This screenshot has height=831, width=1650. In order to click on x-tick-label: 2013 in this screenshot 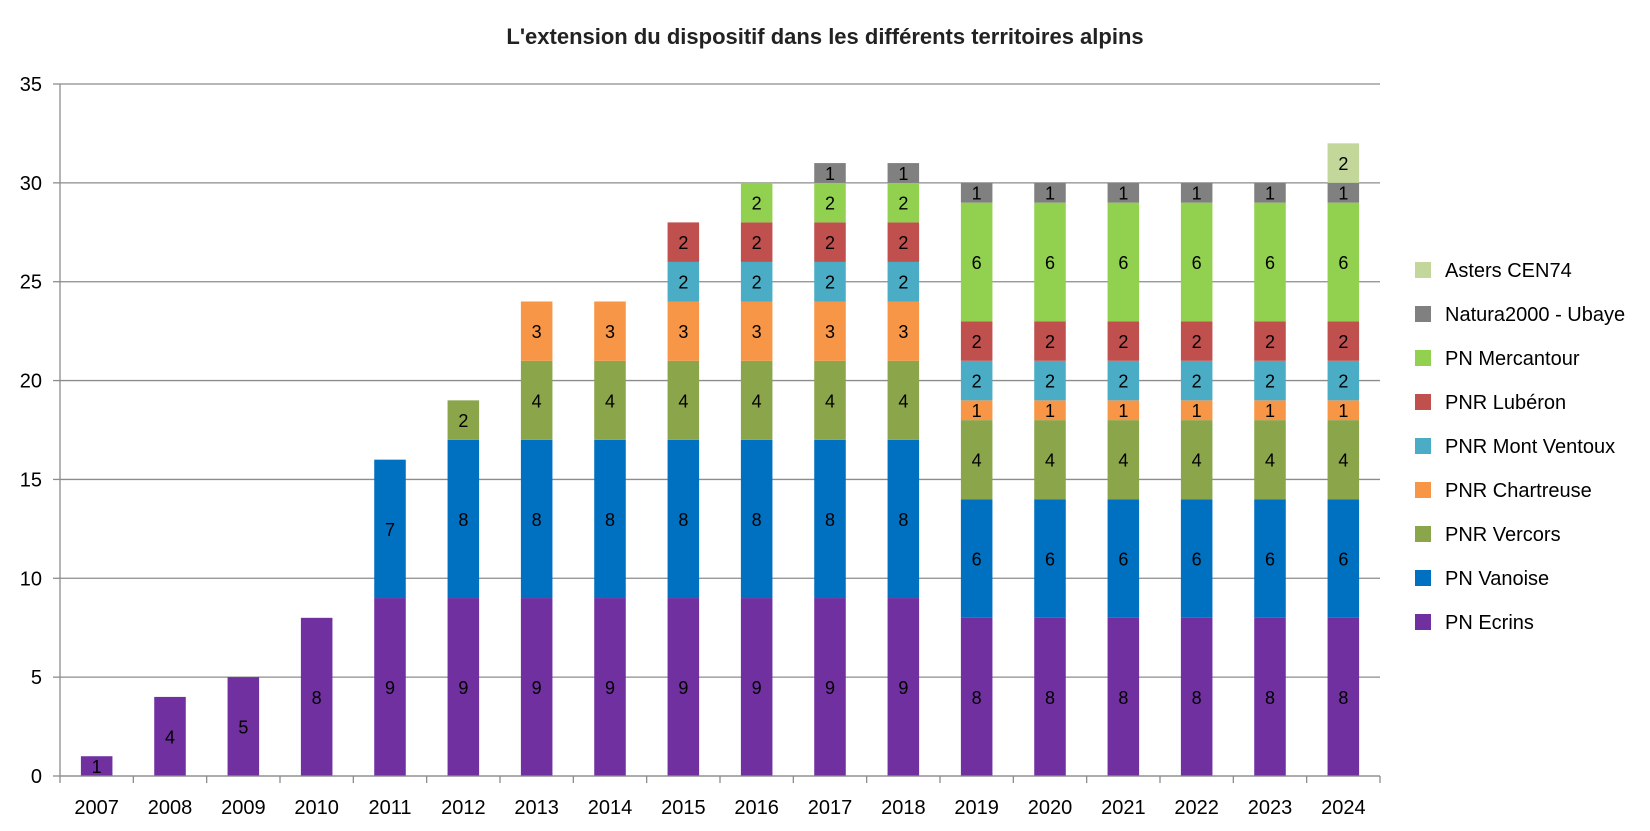, I will do `click(536, 808)`.